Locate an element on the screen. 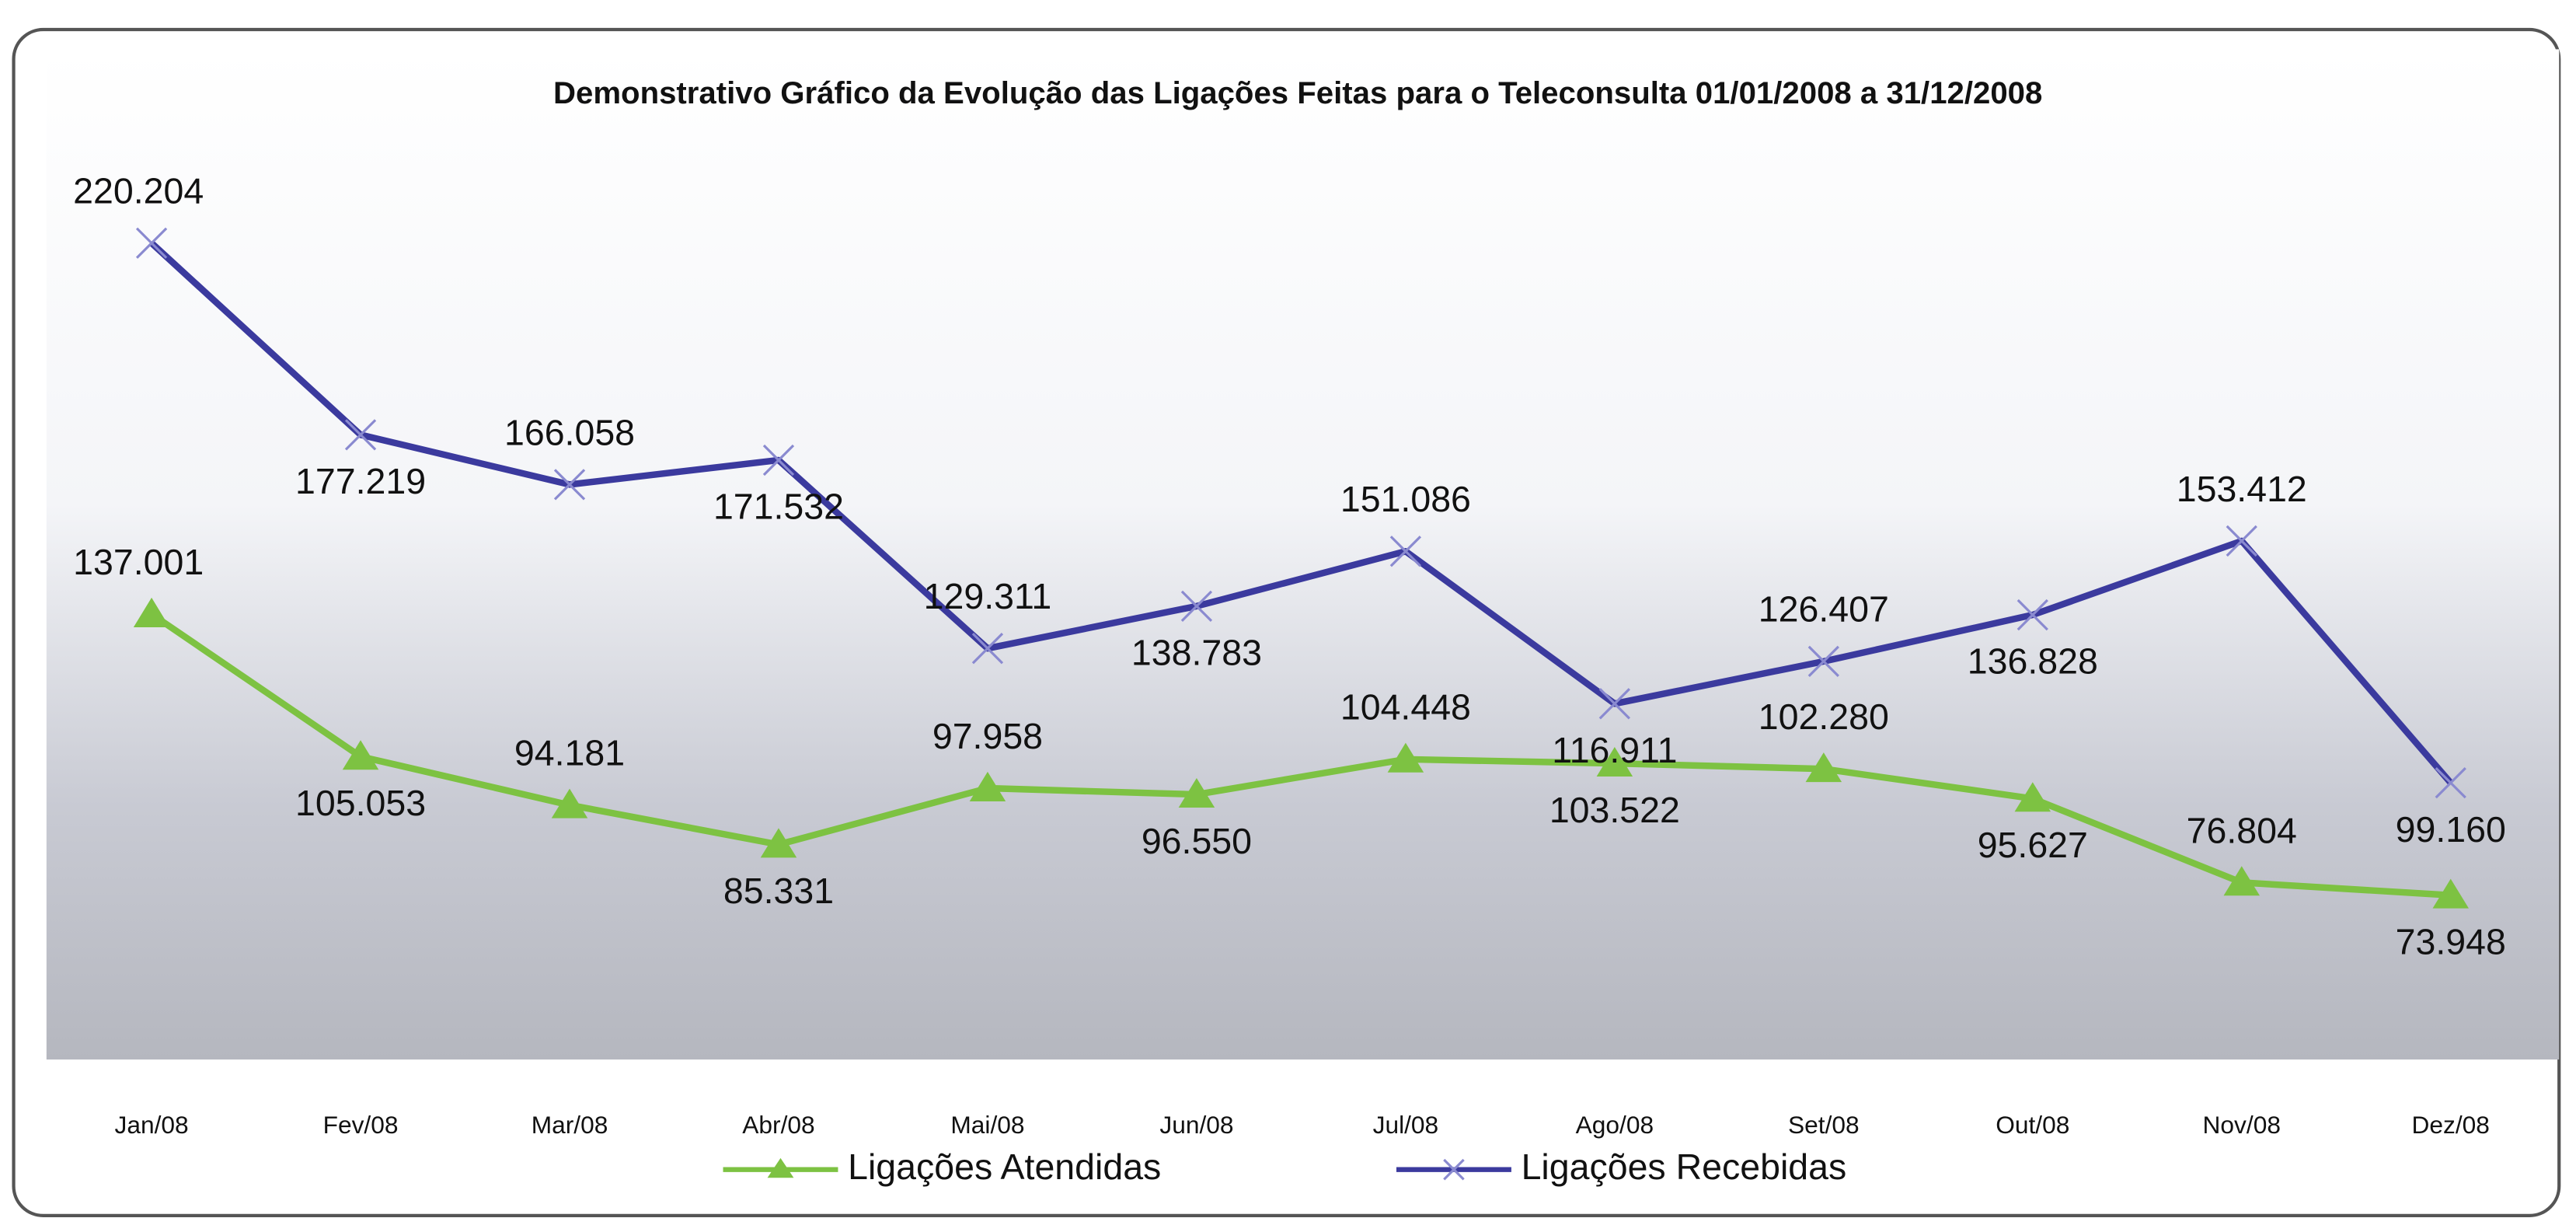  data-label: 95.627 is located at coordinates (2033, 845).